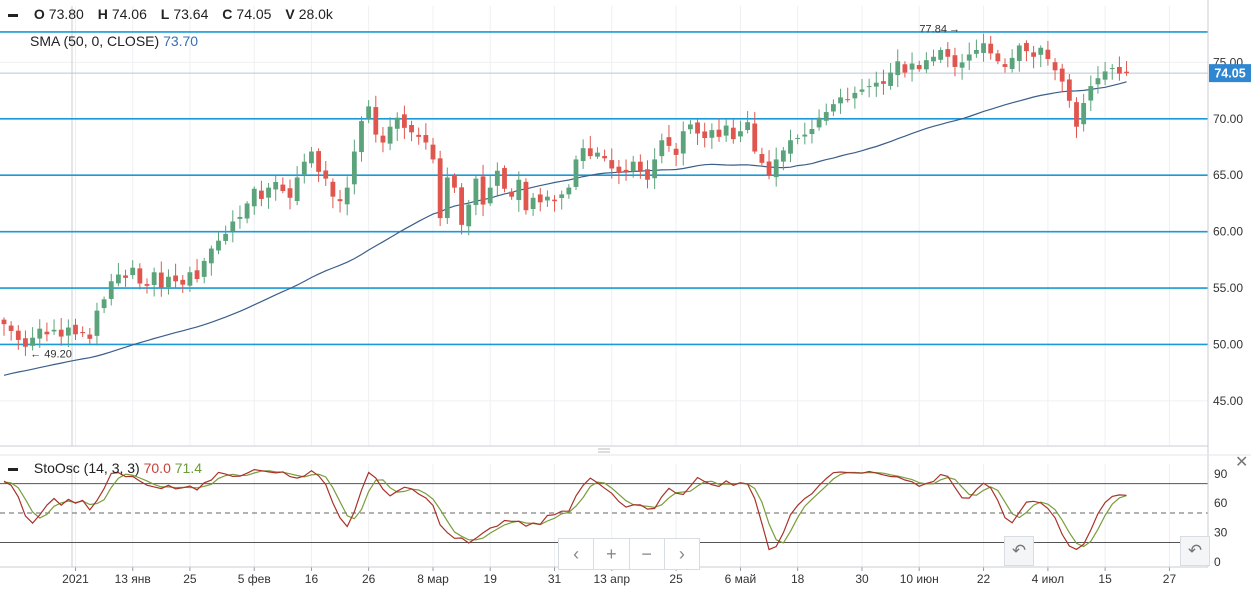  Describe the element at coordinates (58, 354) in the screenshot. I see `low-annotation: 49.20` at that location.